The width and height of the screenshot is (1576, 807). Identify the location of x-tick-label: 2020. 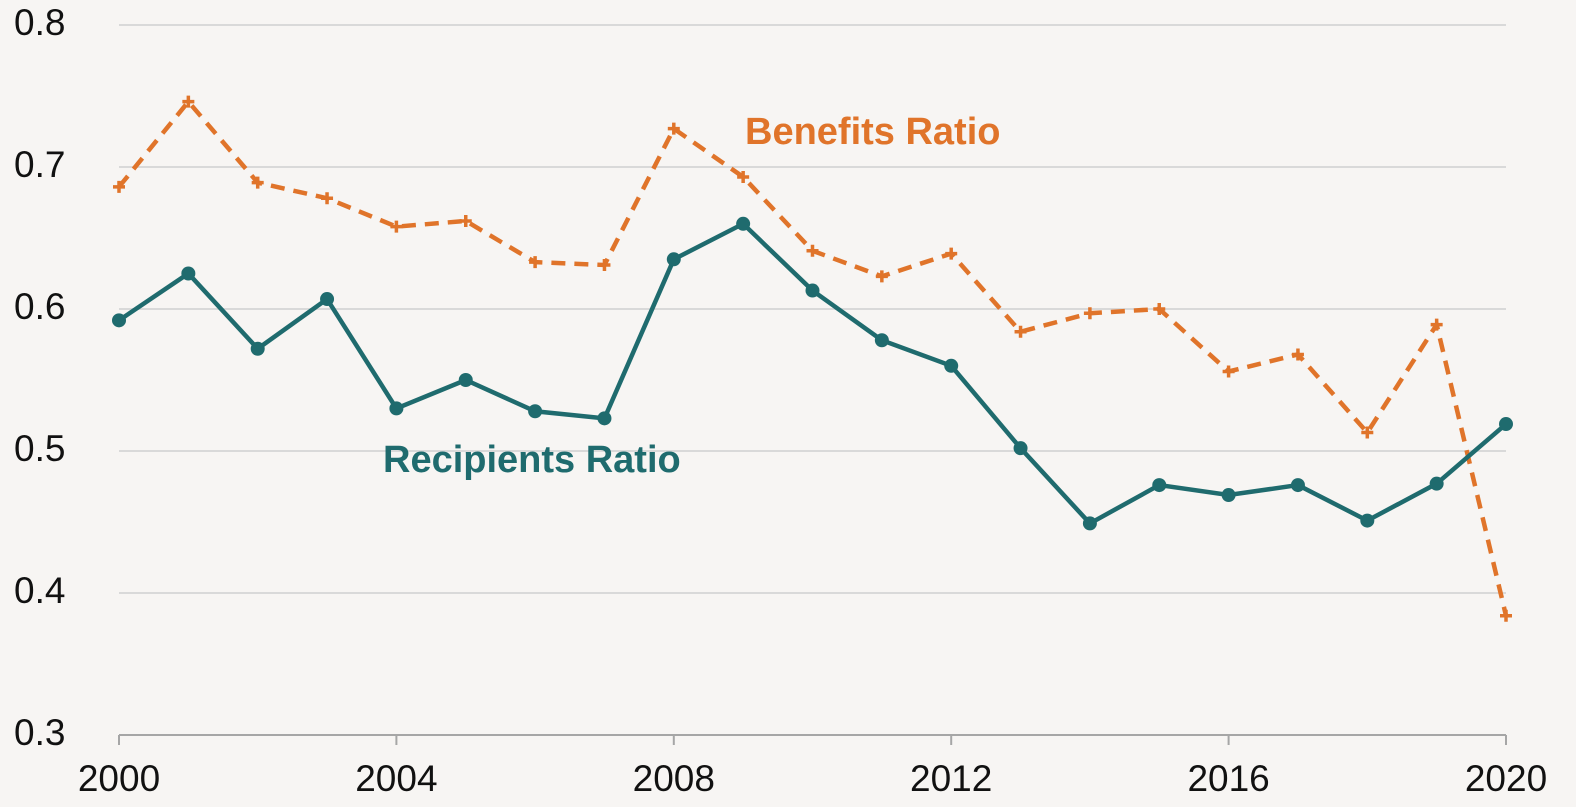
(1506, 778).